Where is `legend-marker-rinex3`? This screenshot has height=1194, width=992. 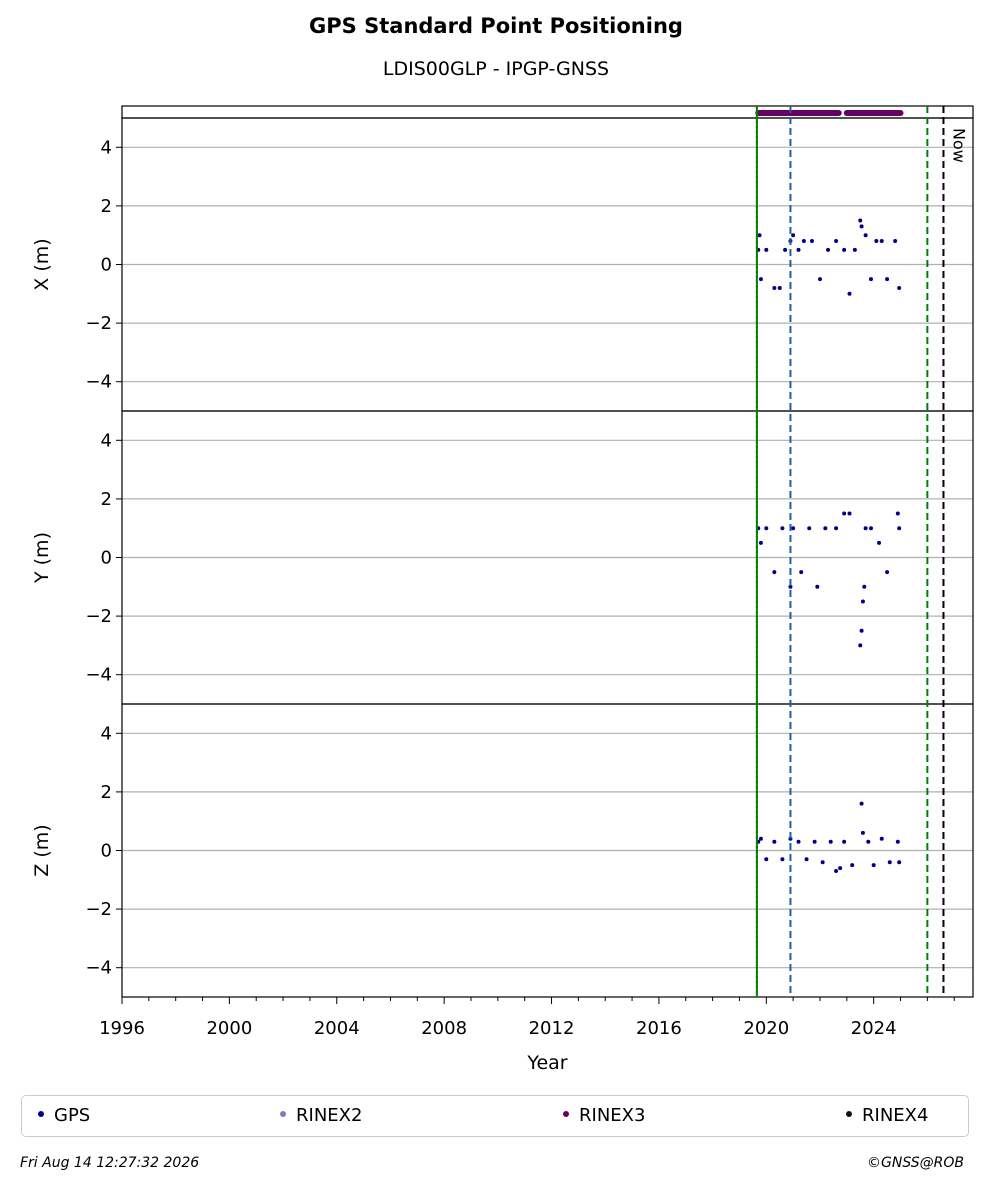
legend-marker-rinex3 is located at coordinates (566, 1114).